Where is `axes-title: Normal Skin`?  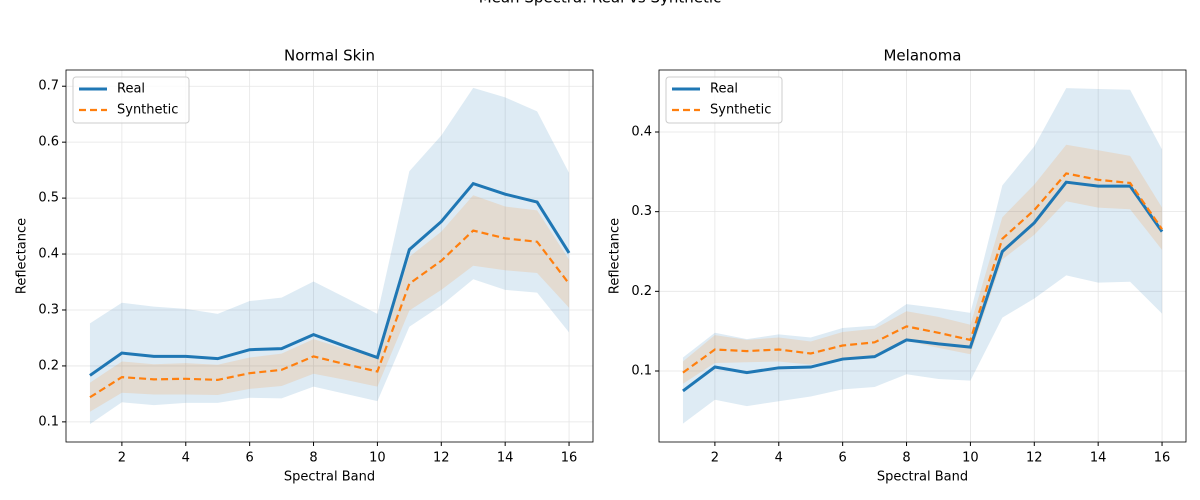
axes-title: Normal Skin is located at coordinates (329, 56).